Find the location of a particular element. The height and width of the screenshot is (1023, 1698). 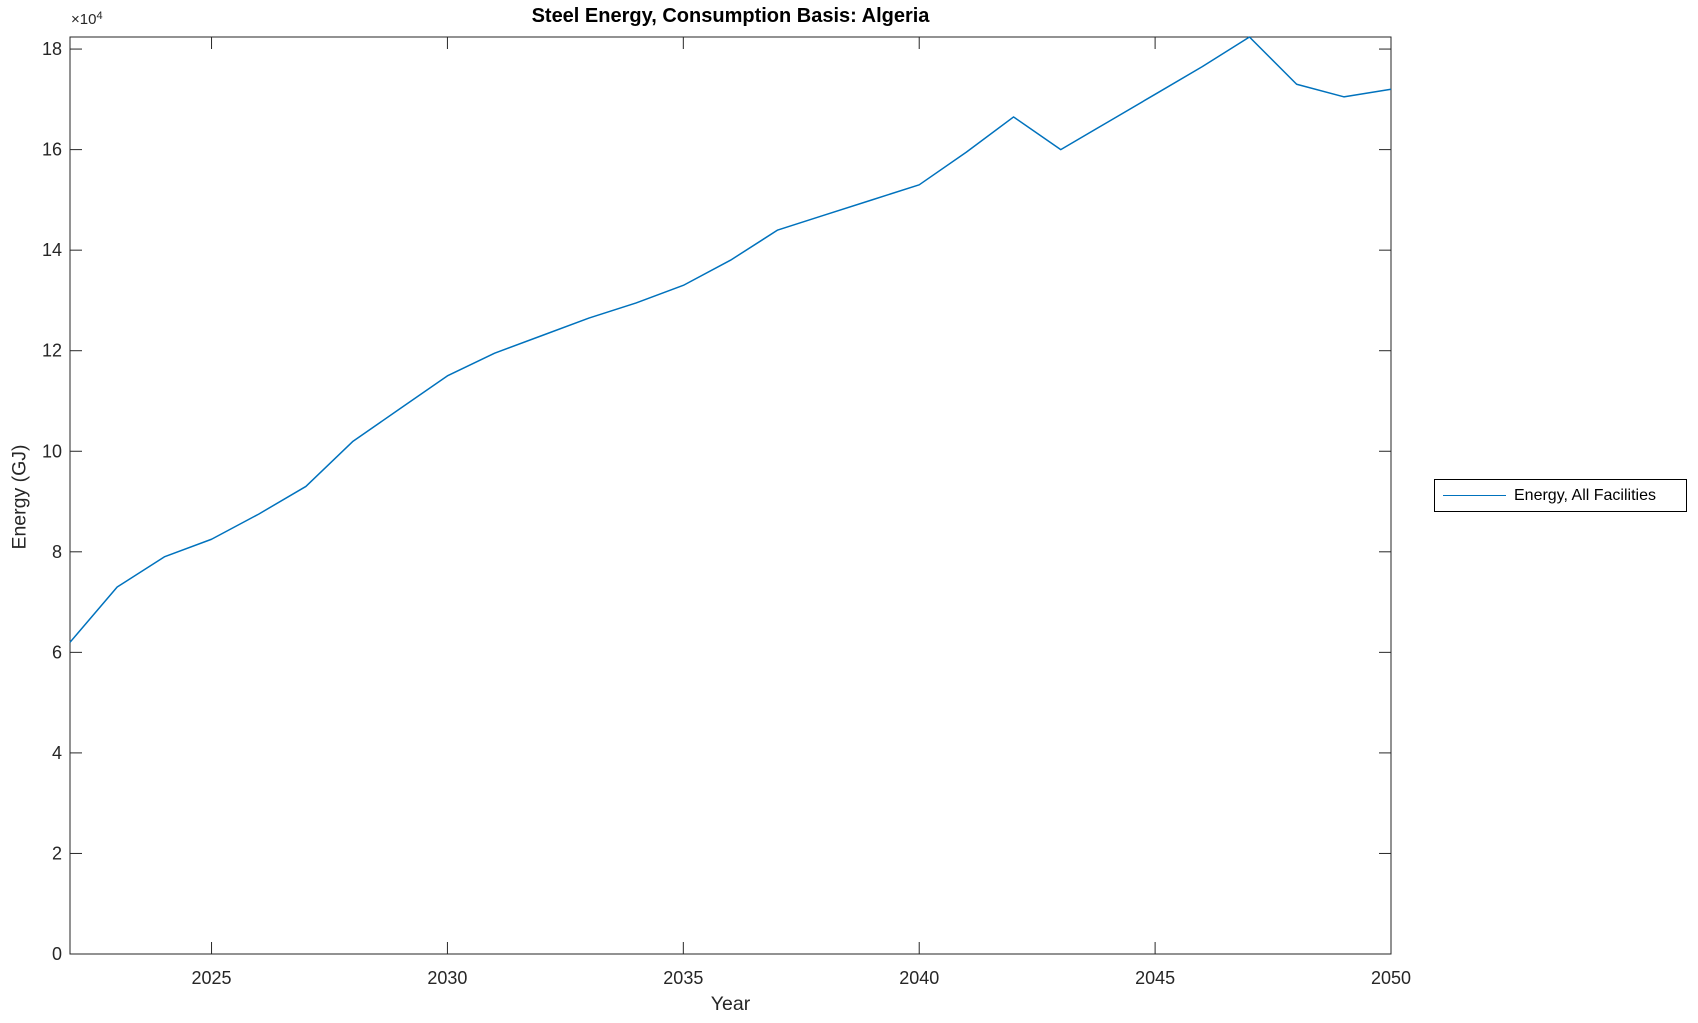

y-tick-label: 16 is located at coordinates (52, 150).